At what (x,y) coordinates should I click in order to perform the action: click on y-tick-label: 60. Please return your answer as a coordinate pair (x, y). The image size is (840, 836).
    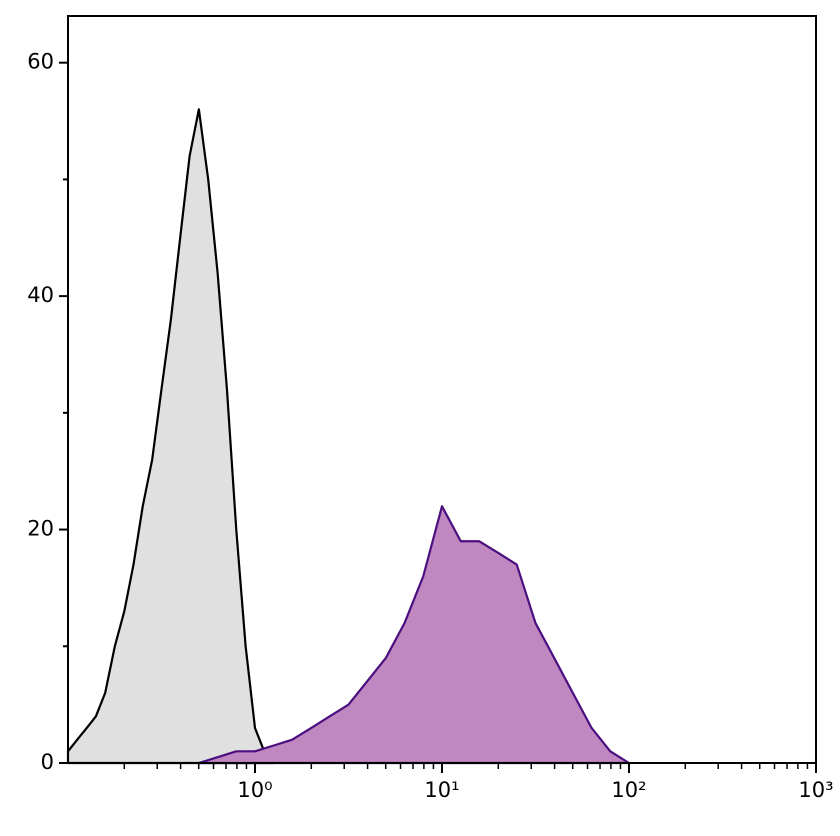
    Looking at the image, I should click on (40, 62).